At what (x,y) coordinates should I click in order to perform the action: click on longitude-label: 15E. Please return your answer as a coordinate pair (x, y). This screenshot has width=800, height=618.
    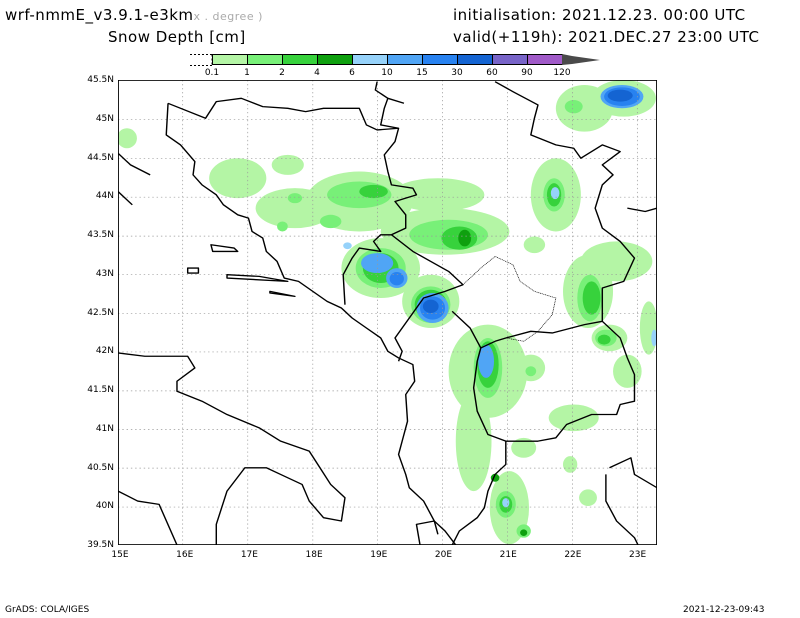
    Looking at the image, I should click on (120, 555).